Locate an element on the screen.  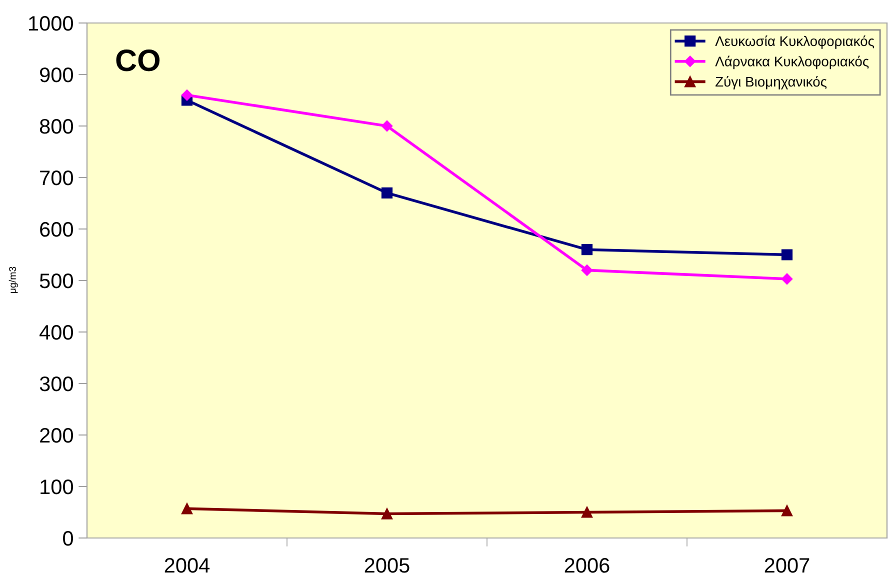
y-tick-label: 0 is located at coordinates (68, 538).